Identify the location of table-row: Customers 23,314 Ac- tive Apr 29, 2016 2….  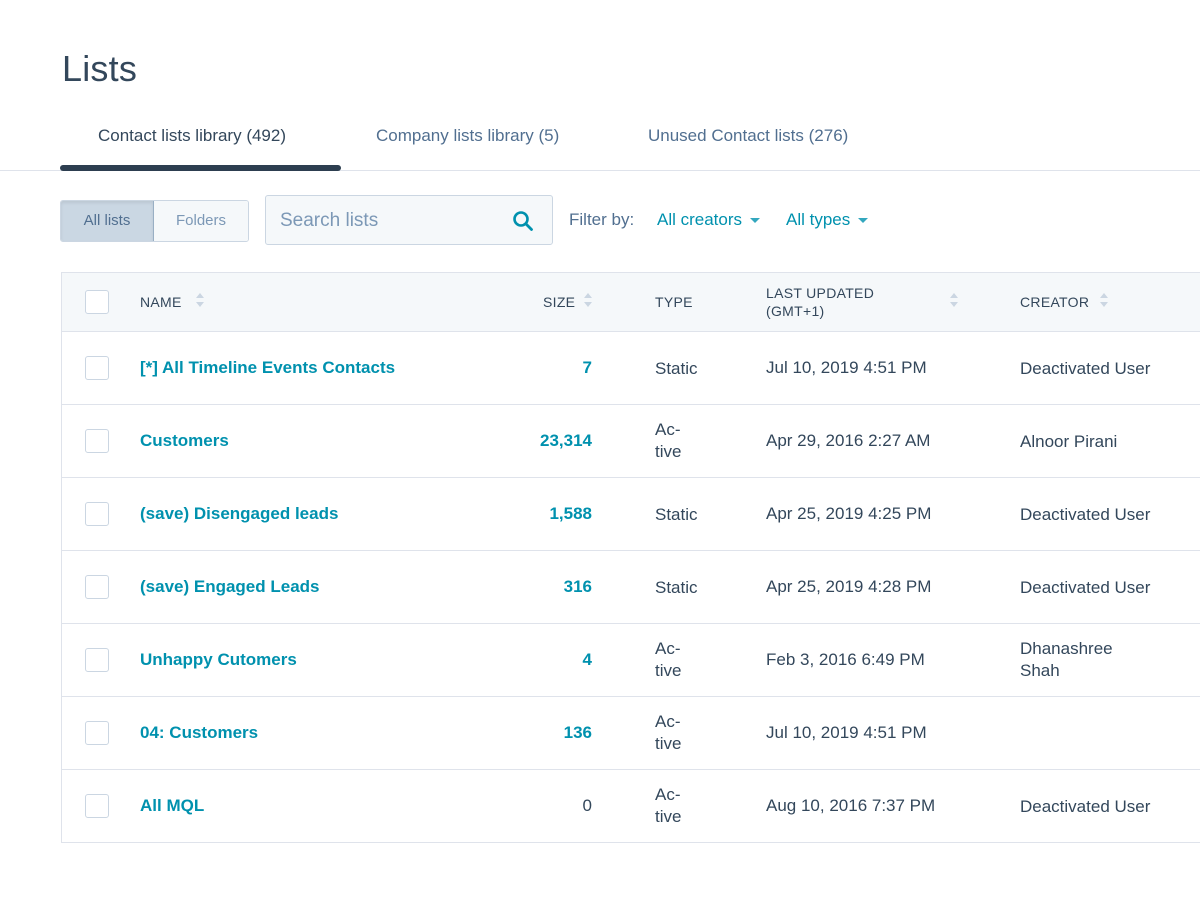
(631, 441).